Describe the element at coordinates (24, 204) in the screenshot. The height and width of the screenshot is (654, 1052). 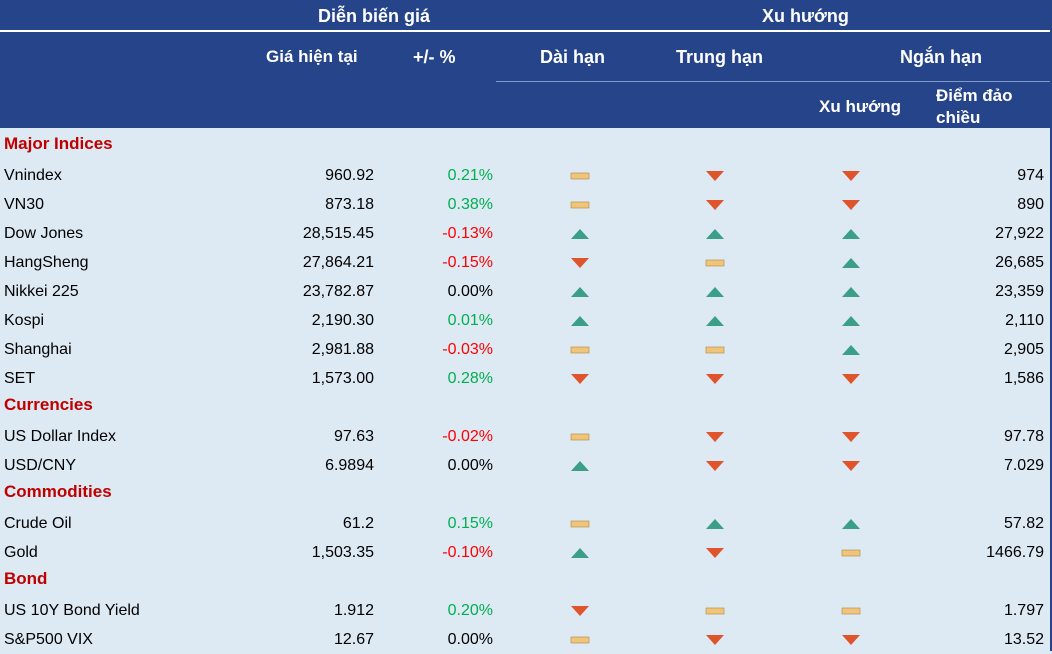
I see `instrument-name: VN30` at that location.